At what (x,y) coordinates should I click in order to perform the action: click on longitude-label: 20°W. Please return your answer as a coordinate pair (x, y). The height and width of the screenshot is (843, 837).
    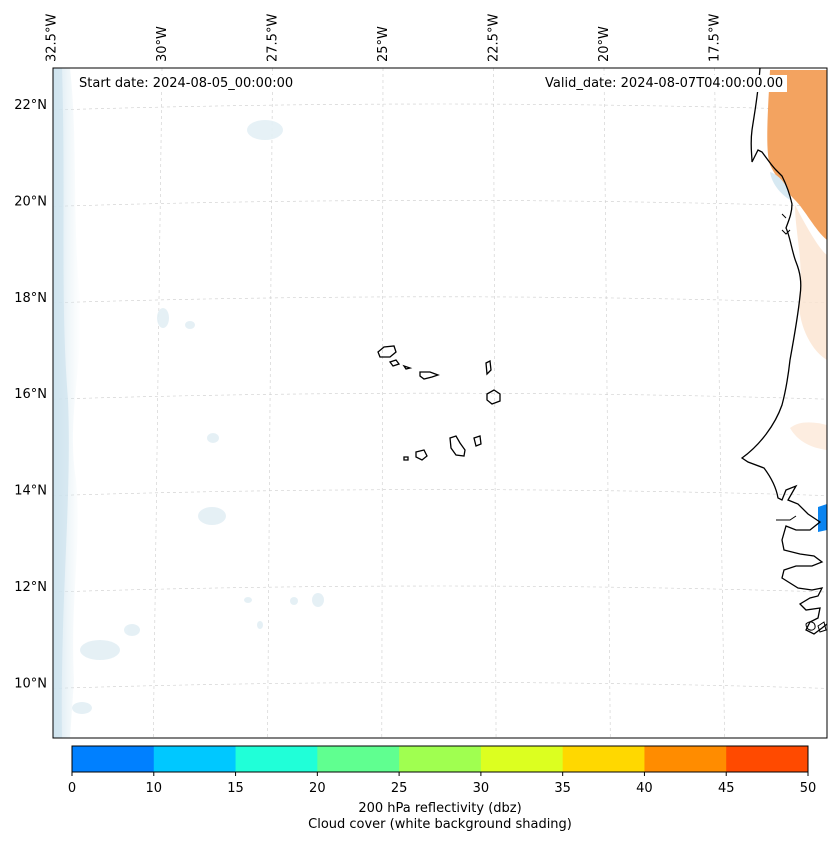
    Looking at the image, I should click on (604, 44).